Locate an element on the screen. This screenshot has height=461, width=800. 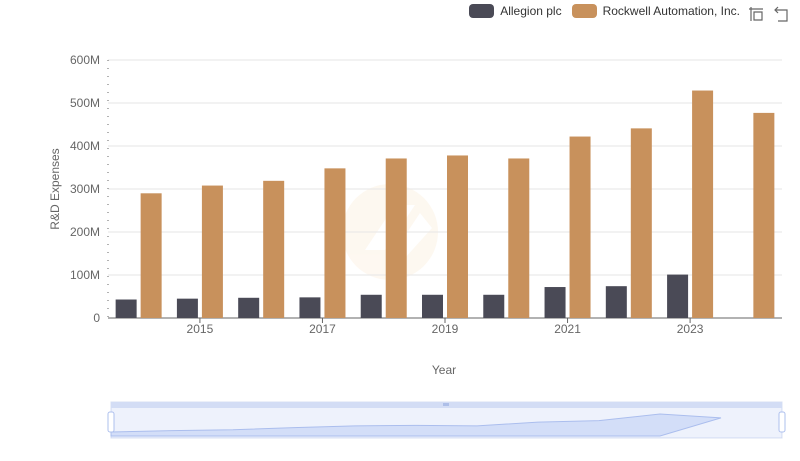
y-tick-label: 0 is located at coordinates (96, 318).